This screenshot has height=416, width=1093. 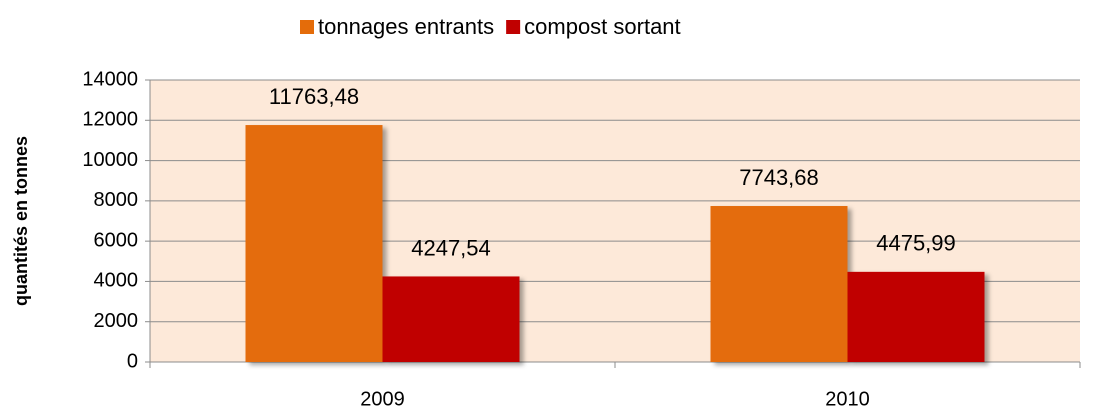 What do you see at coordinates (110, 120) in the screenshot?
I see `y-tick-label: 12000` at bounding box center [110, 120].